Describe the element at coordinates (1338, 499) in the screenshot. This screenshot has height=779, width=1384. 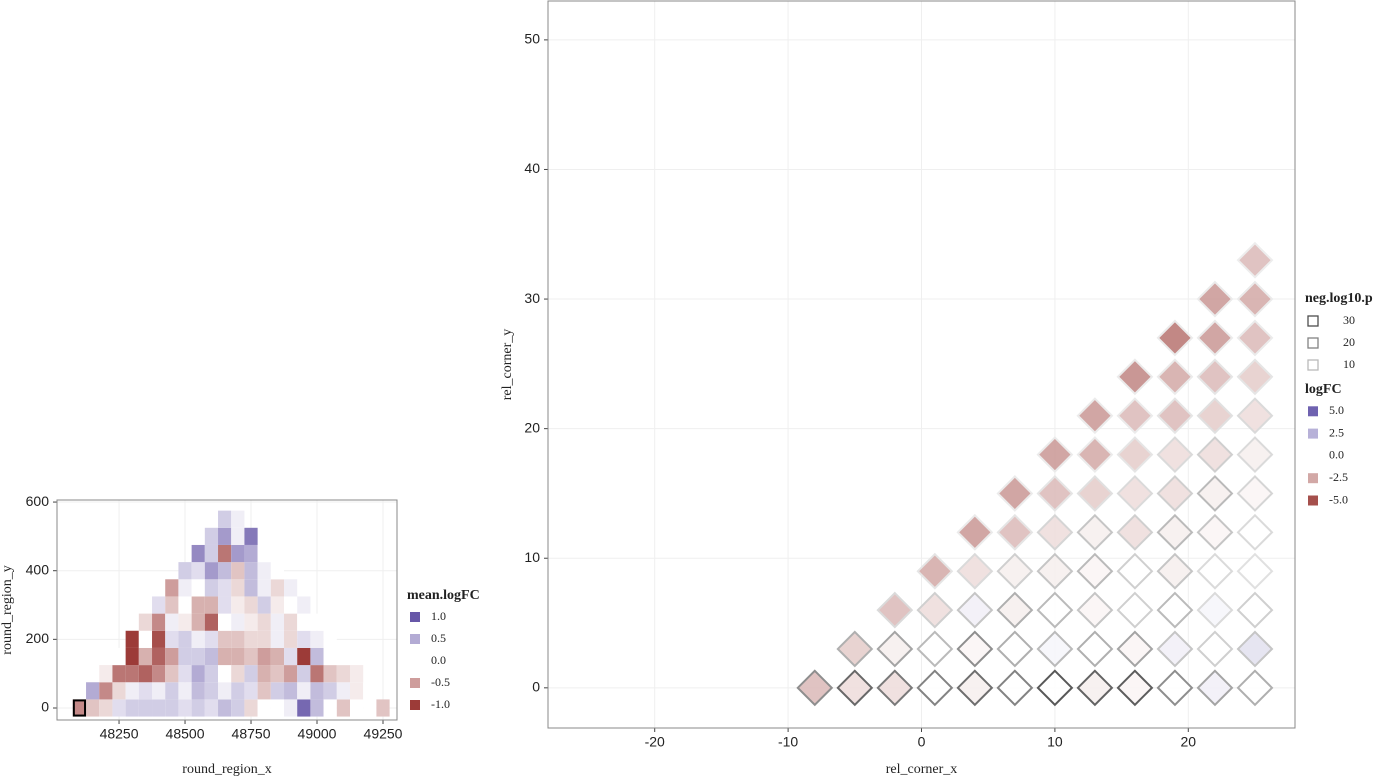
I see `legend-label: -5.0` at that location.